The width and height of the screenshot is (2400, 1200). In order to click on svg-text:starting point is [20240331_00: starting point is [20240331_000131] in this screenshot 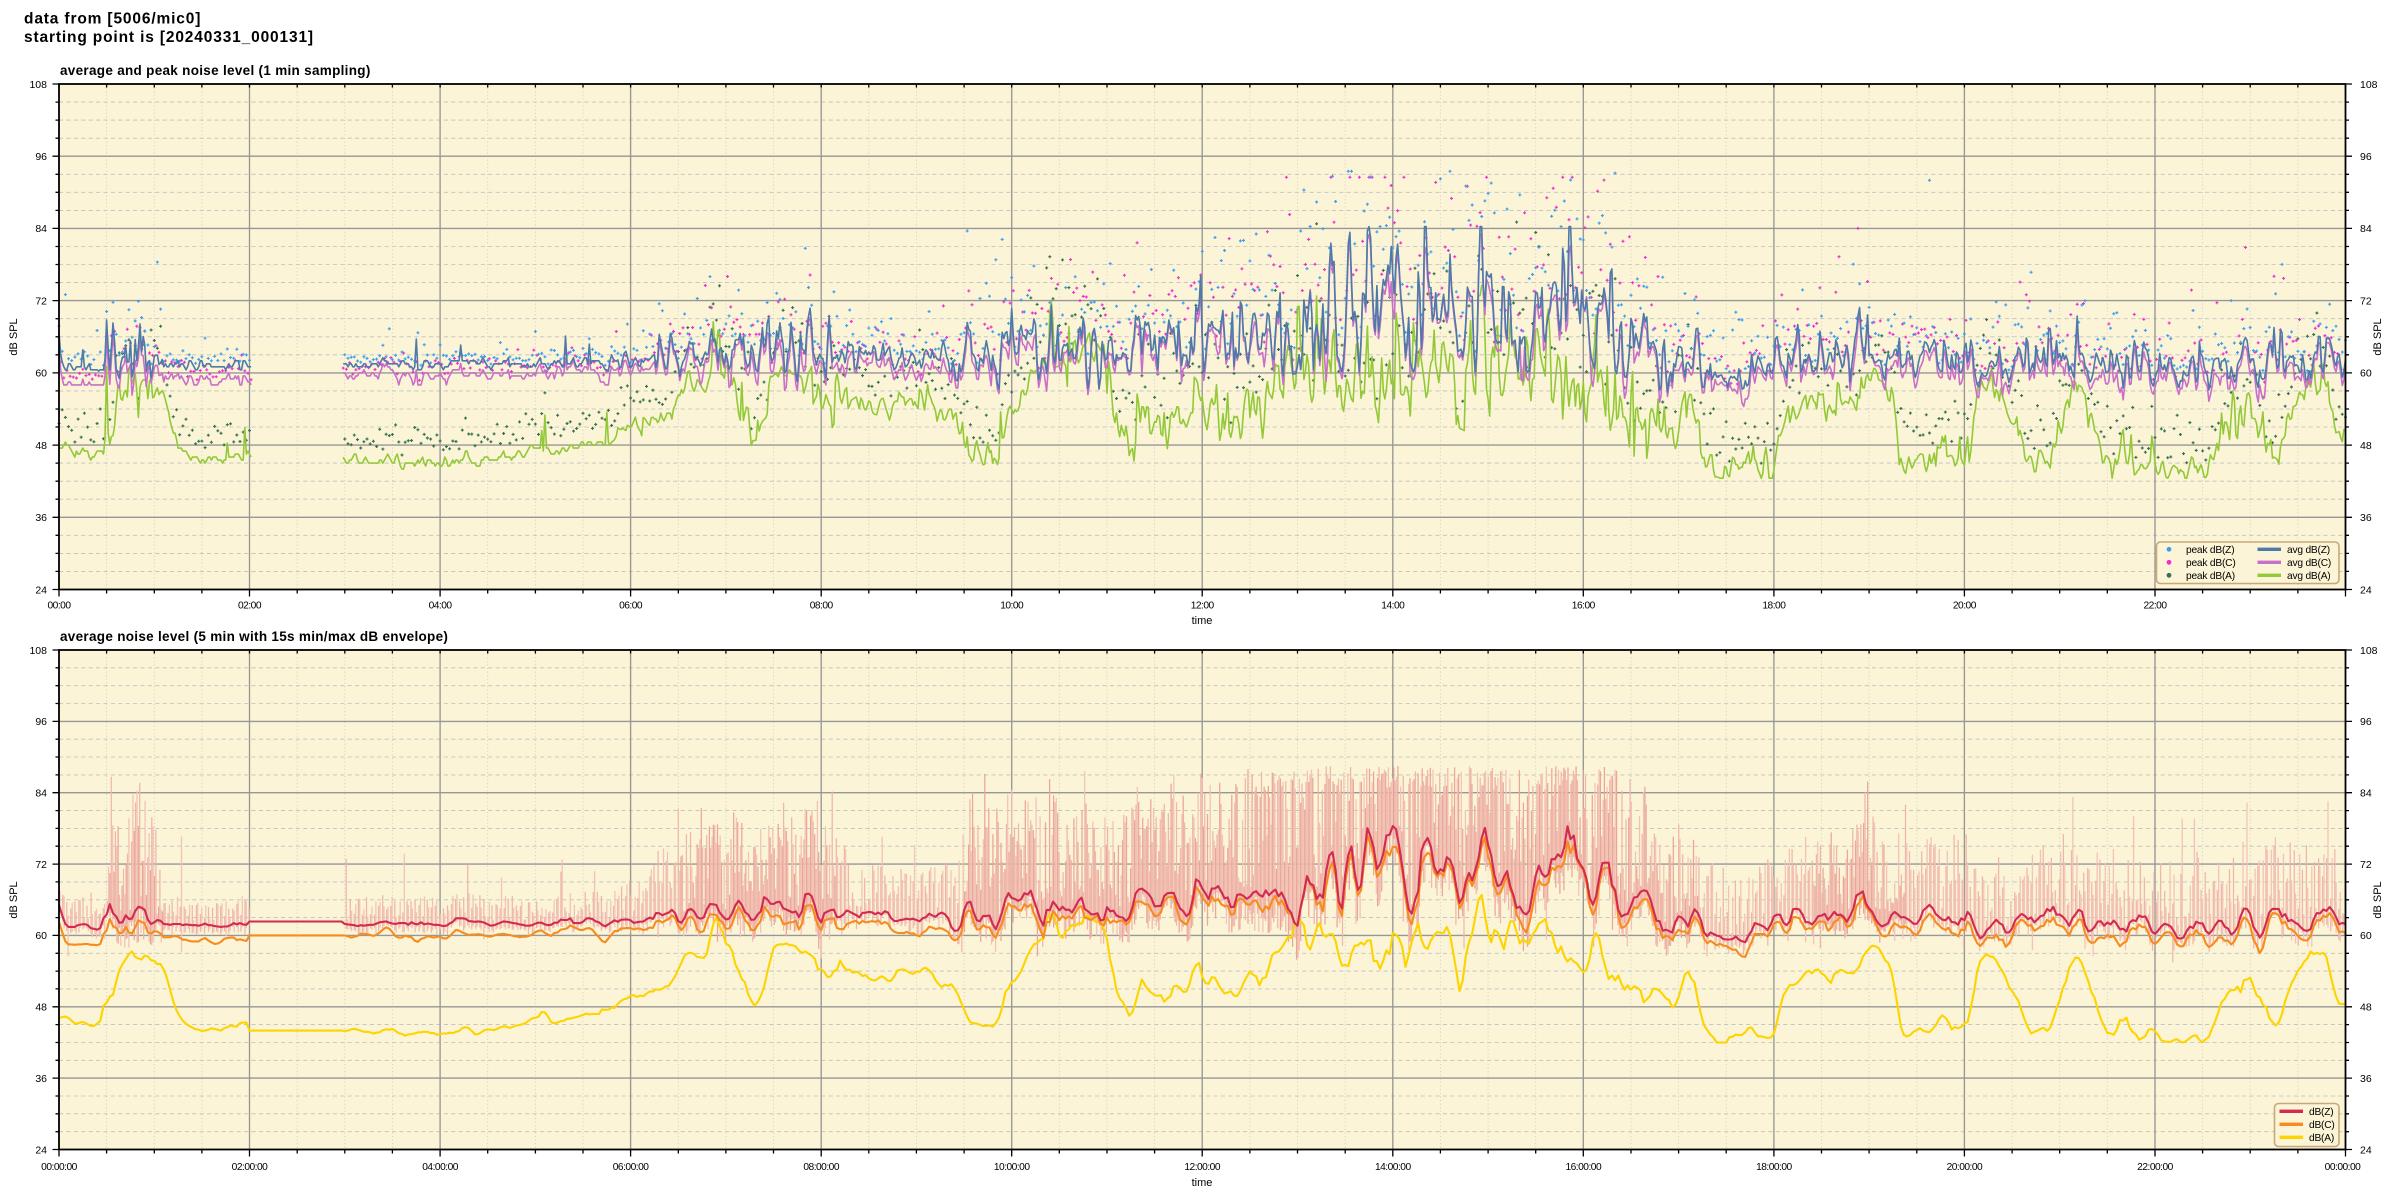, I will do `click(169, 37)`.